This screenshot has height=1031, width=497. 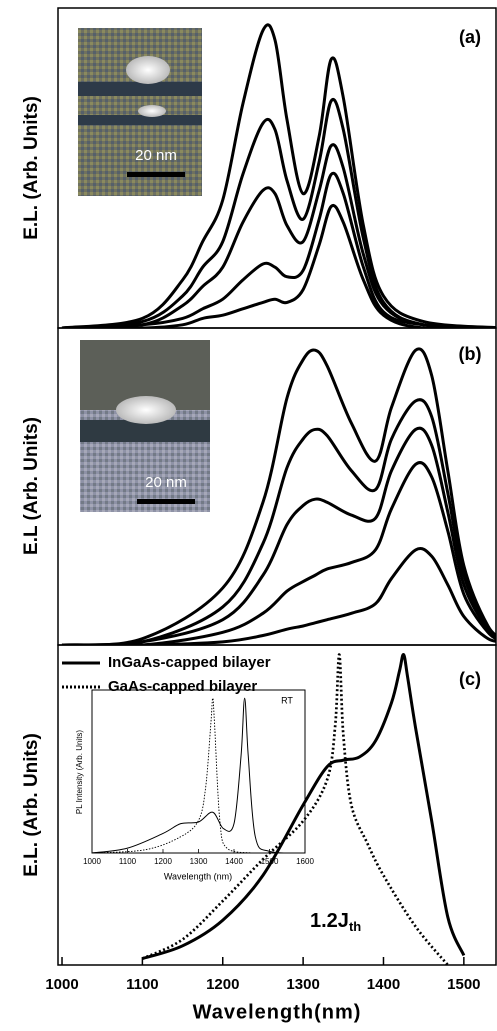 I want to click on annotation: 1.2Jth, so click(x=335, y=922).